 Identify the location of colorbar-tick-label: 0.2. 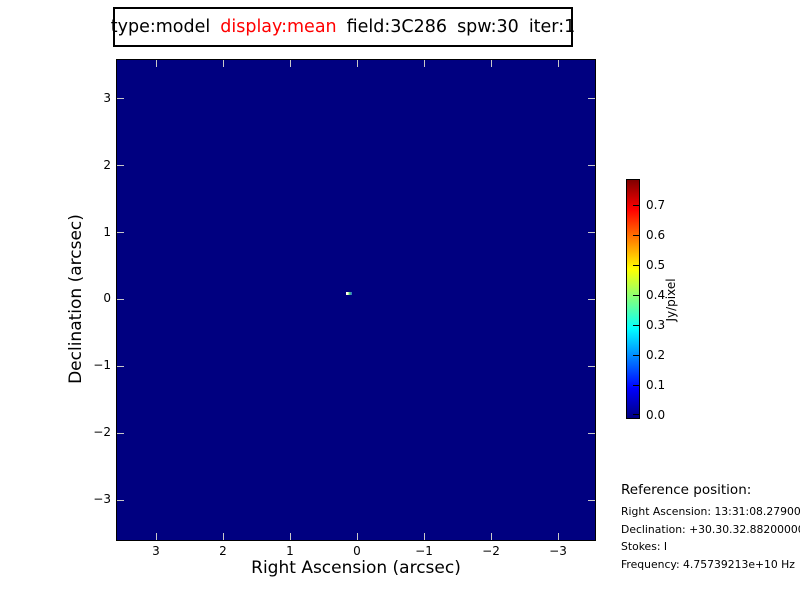
(656, 355).